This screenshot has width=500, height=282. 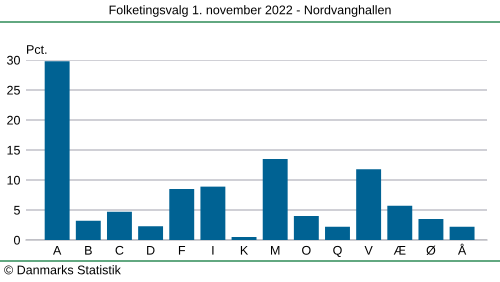 I want to click on x-tick-label: K, so click(x=244, y=250).